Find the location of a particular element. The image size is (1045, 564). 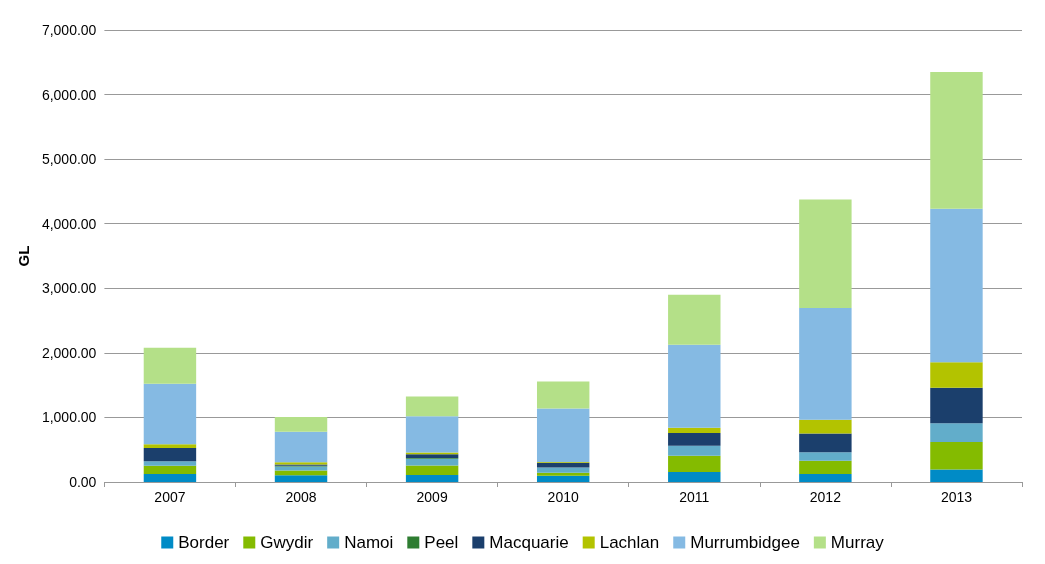

legend-label: Gwydir is located at coordinates (287, 542).